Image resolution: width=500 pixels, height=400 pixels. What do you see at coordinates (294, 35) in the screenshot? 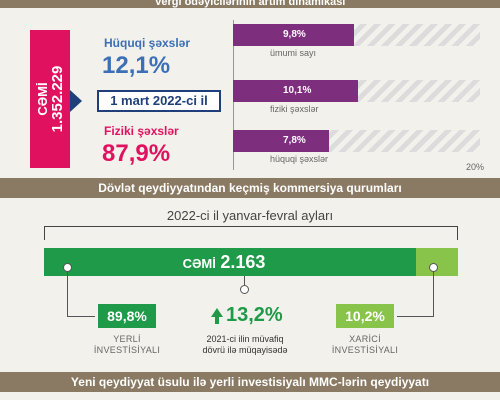
I see `growth-bar-fill: 9,8%` at bounding box center [294, 35].